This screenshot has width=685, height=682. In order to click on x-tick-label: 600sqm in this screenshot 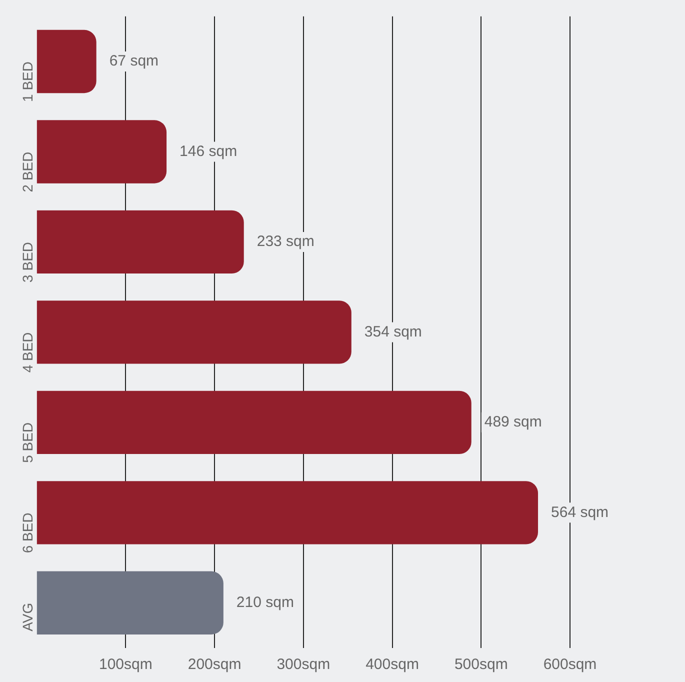, I will do `click(570, 665)`.